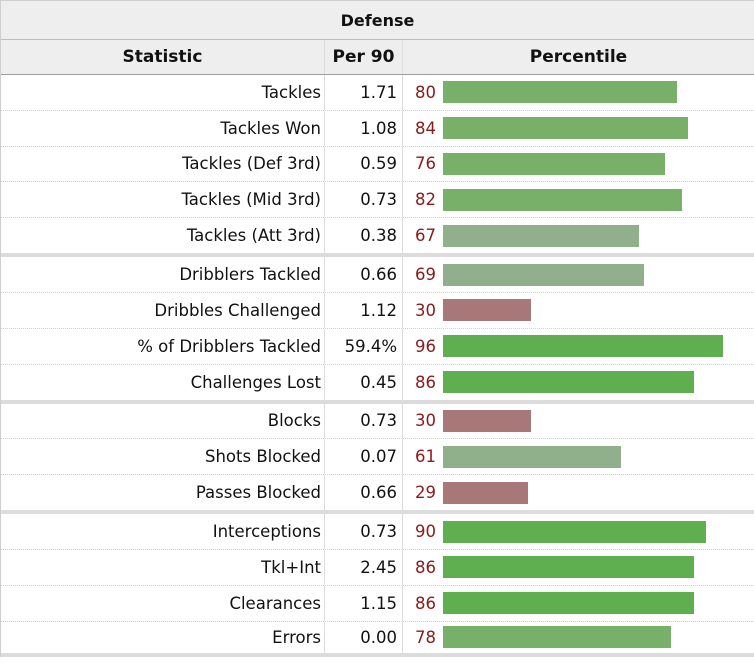 The image size is (754, 664). Describe the element at coordinates (364, 92) in the screenshot. I see `per90-value: 1.71` at that location.